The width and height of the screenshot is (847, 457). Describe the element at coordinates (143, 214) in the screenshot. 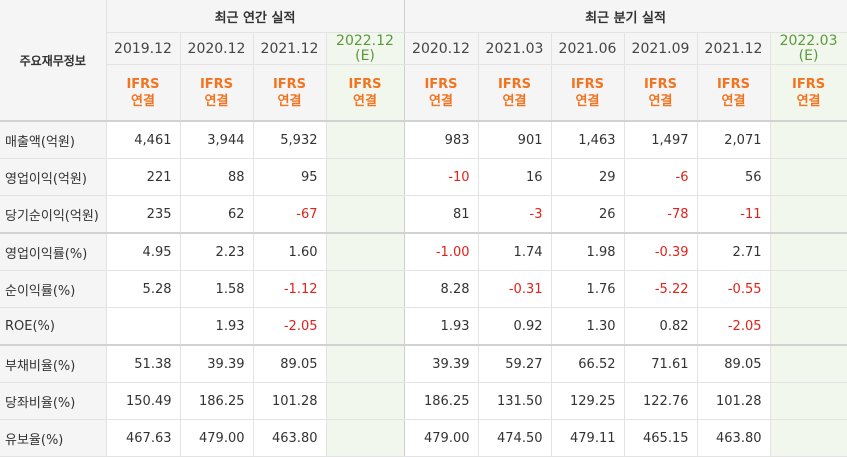

I see `value-cell: 235` at that location.